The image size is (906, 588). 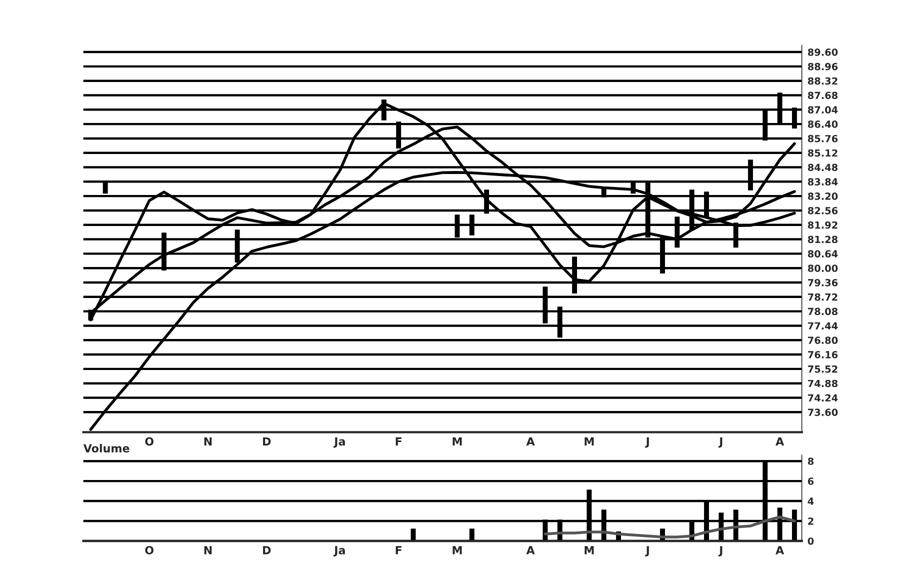 What do you see at coordinates (823, 96) in the screenshot?
I see `y-tick-label: 87.68` at bounding box center [823, 96].